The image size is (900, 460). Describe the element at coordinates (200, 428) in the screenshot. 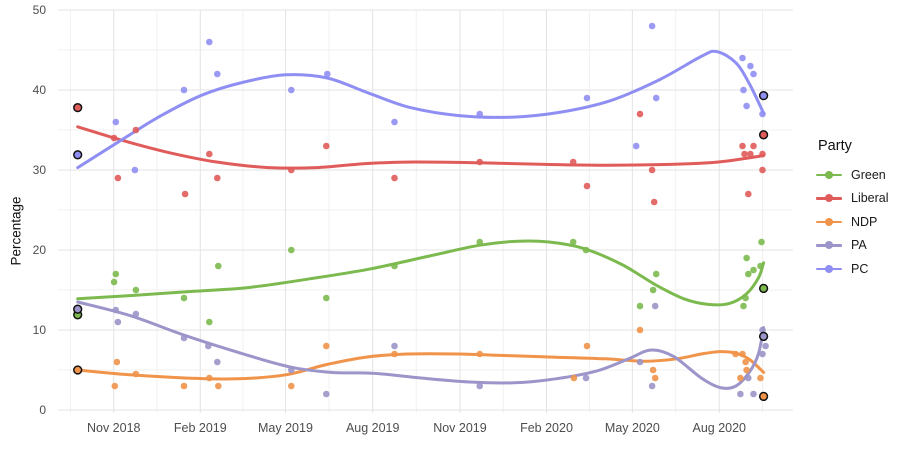

I see `x-tick-label: Feb 2019` at that location.